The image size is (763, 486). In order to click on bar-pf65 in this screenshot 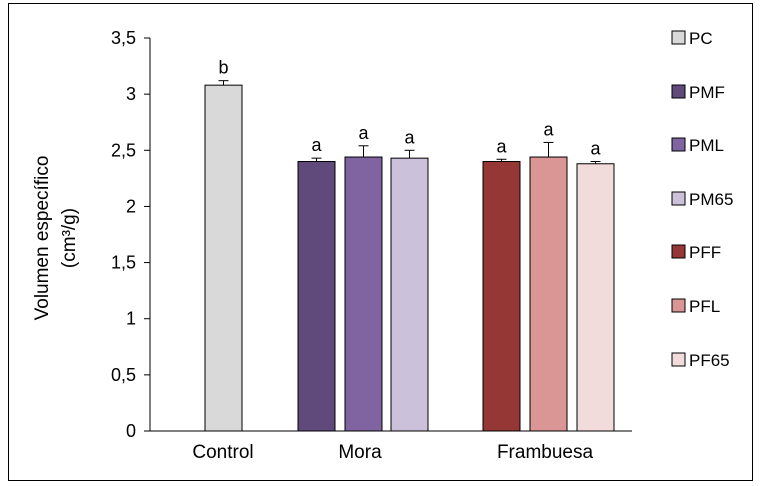, I will do `click(595, 297)`.